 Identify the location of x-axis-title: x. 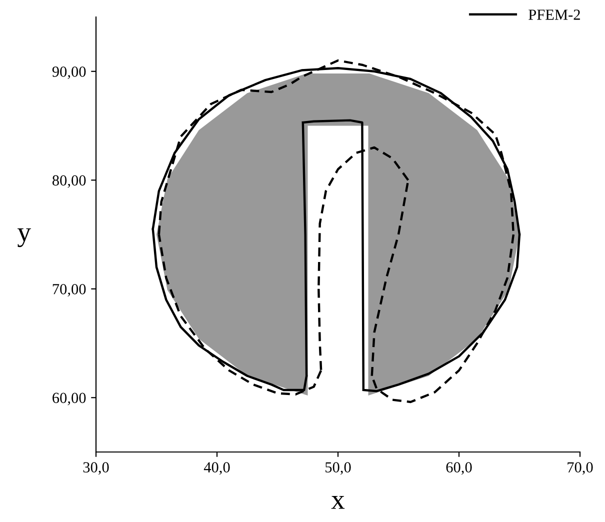
(338, 502).